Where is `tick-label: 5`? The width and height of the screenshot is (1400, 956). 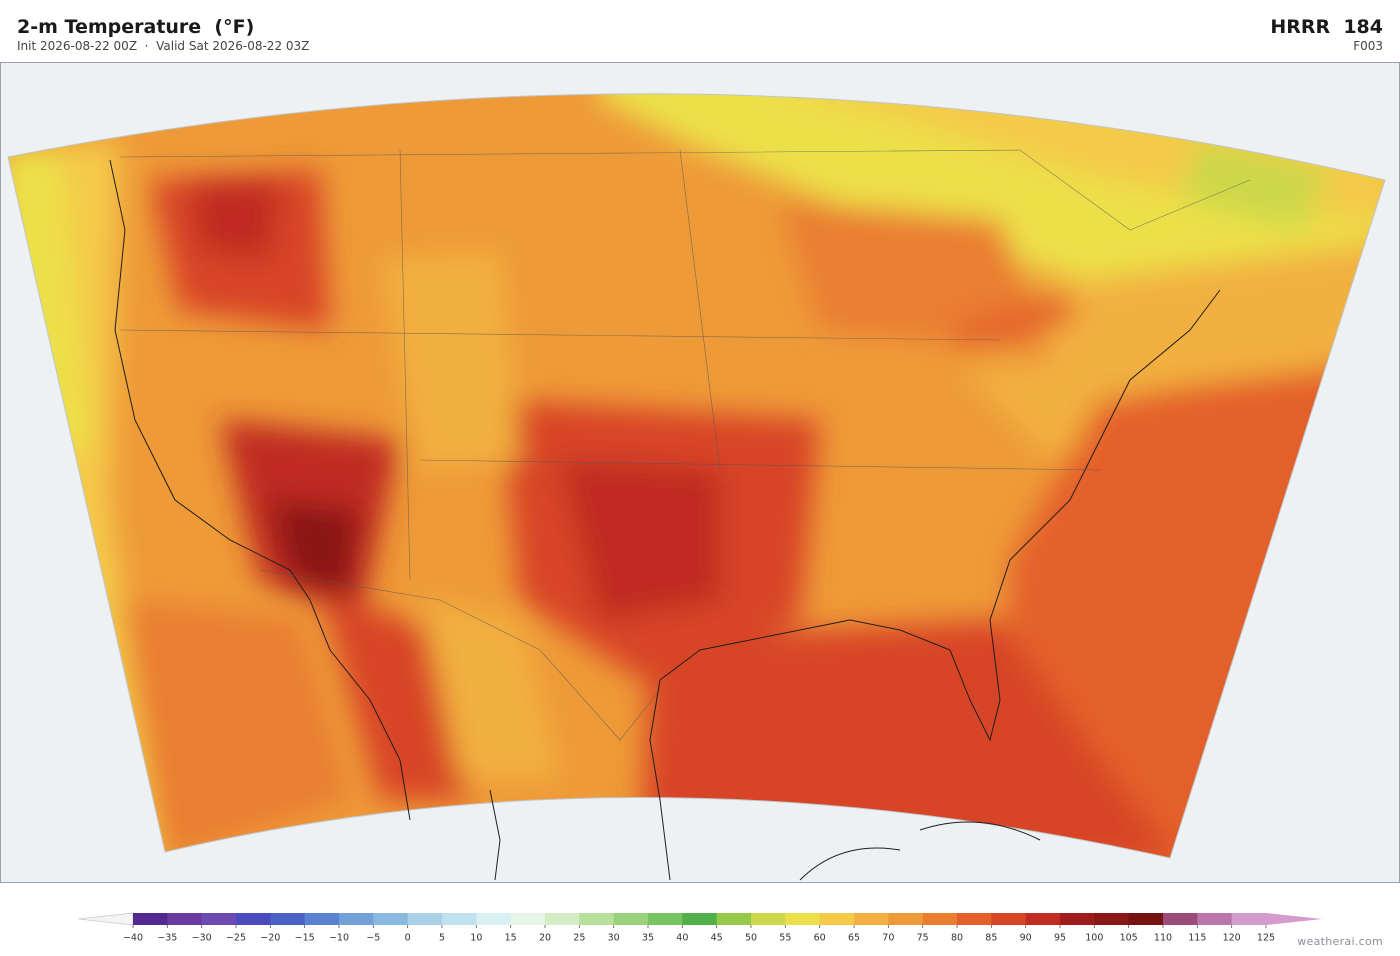
tick-label: 5 is located at coordinates (442, 937).